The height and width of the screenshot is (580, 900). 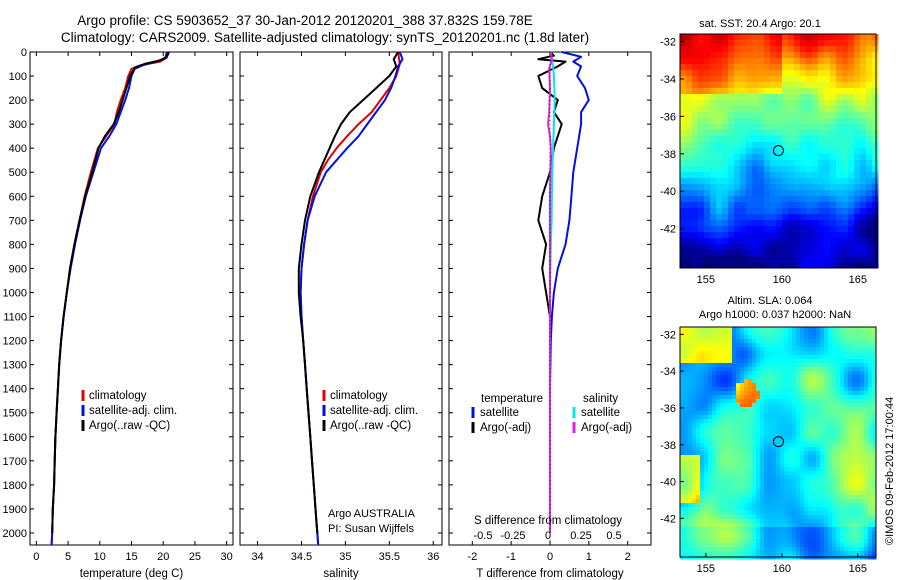 What do you see at coordinates (549, 574) in the screenshot?
I see `x-axis-label: T difference from climatology` at bounding box center [549, 574].